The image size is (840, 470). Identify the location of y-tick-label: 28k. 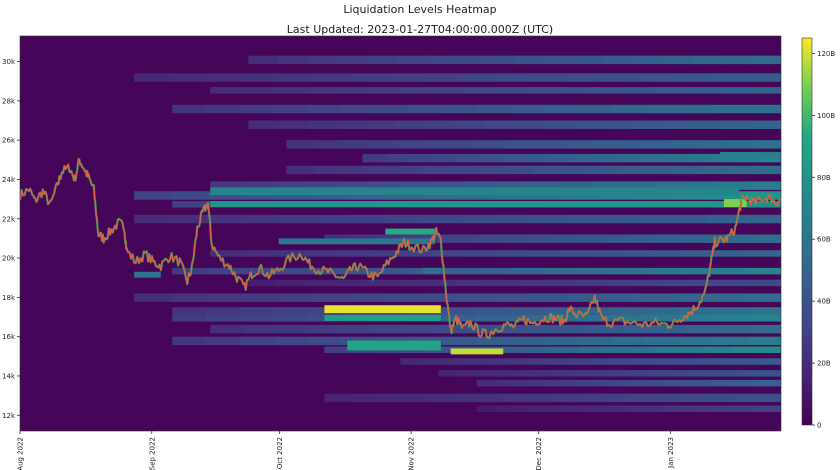
(9, 101).